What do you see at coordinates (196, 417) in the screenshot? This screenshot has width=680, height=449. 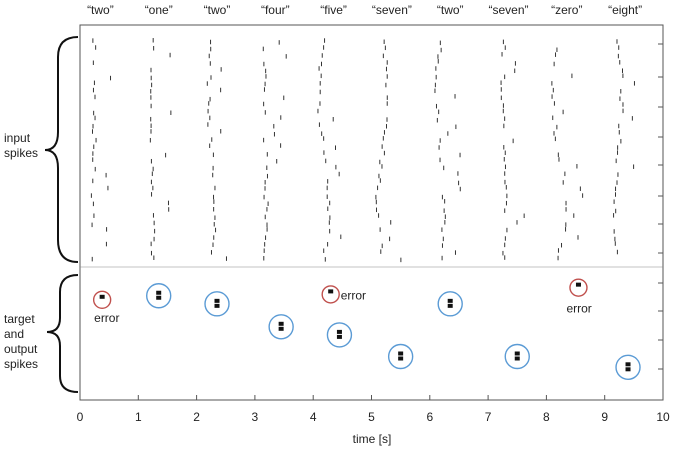 I see `x-tick-label: 2` at bounding box center [196, 417].